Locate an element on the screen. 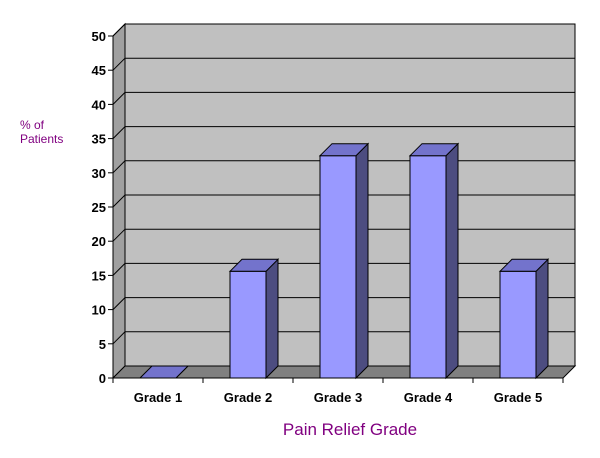 The image size is (600, 458). y-tick-label: 45 is located at coordinates (99, 70).